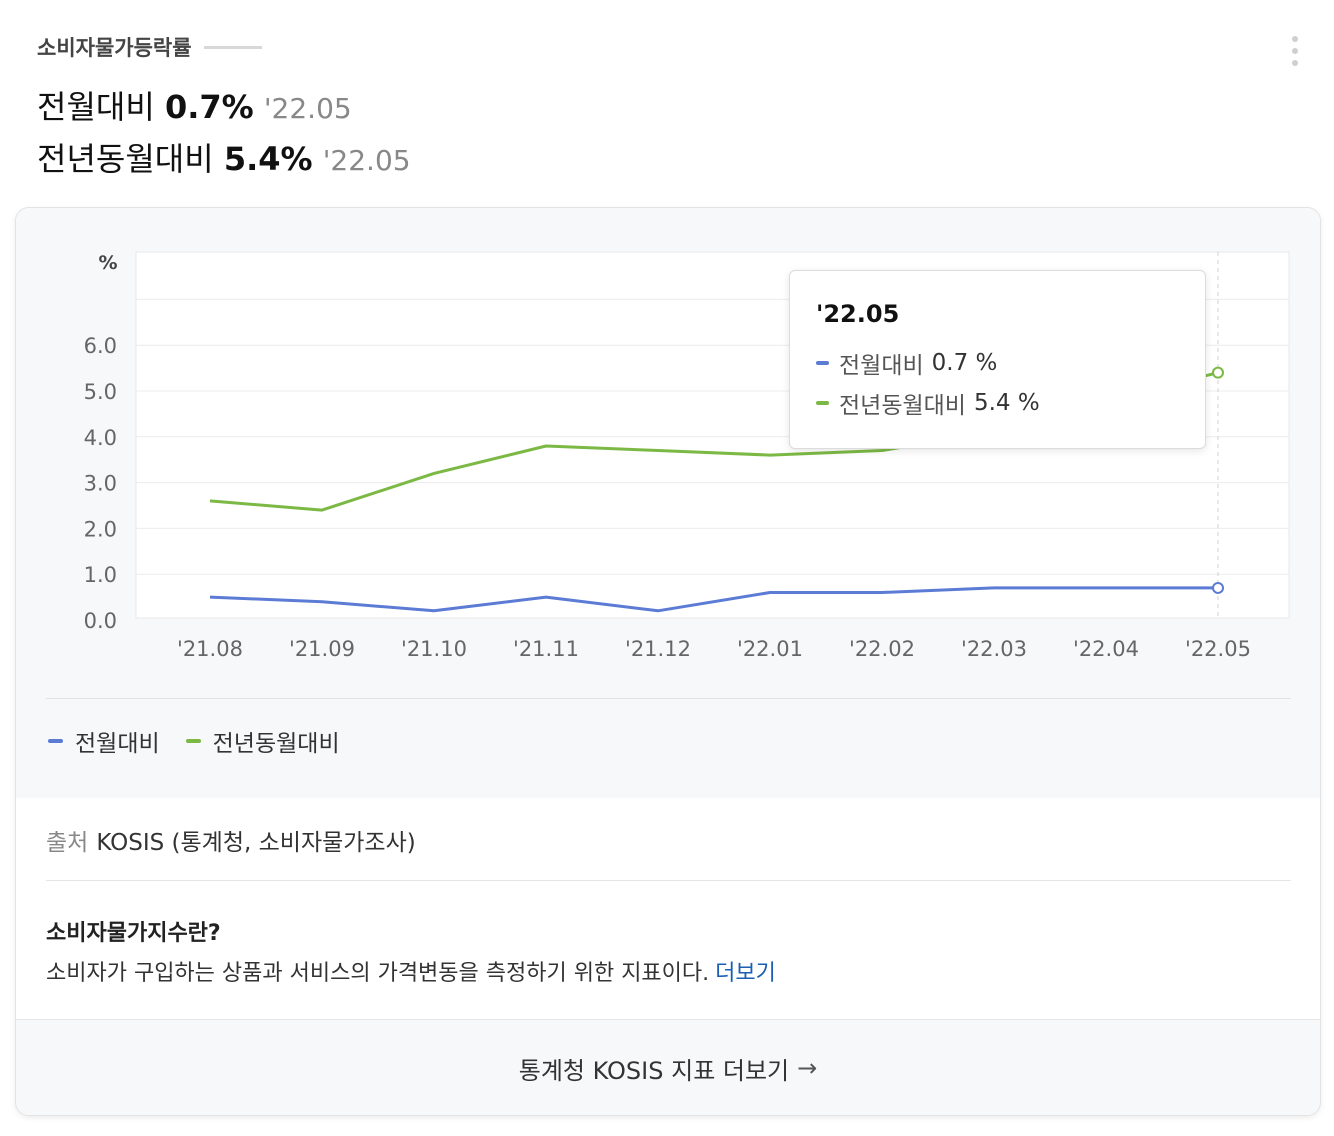 This screenshot has width=1334, height=1136. Describe the element at coordinates (807, 1068) in the screenshot. I see `arrow-right-icon: →` at that location.